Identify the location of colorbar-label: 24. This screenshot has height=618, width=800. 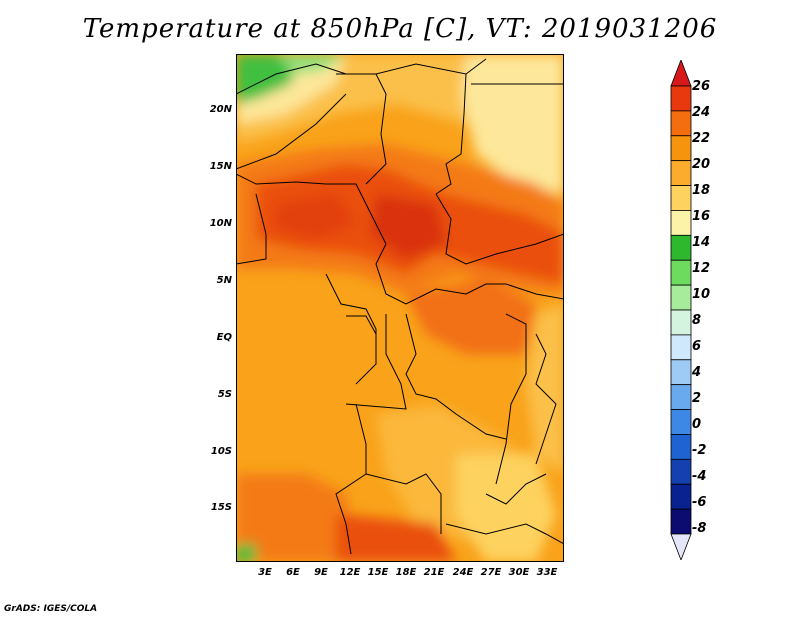
(701, 112).